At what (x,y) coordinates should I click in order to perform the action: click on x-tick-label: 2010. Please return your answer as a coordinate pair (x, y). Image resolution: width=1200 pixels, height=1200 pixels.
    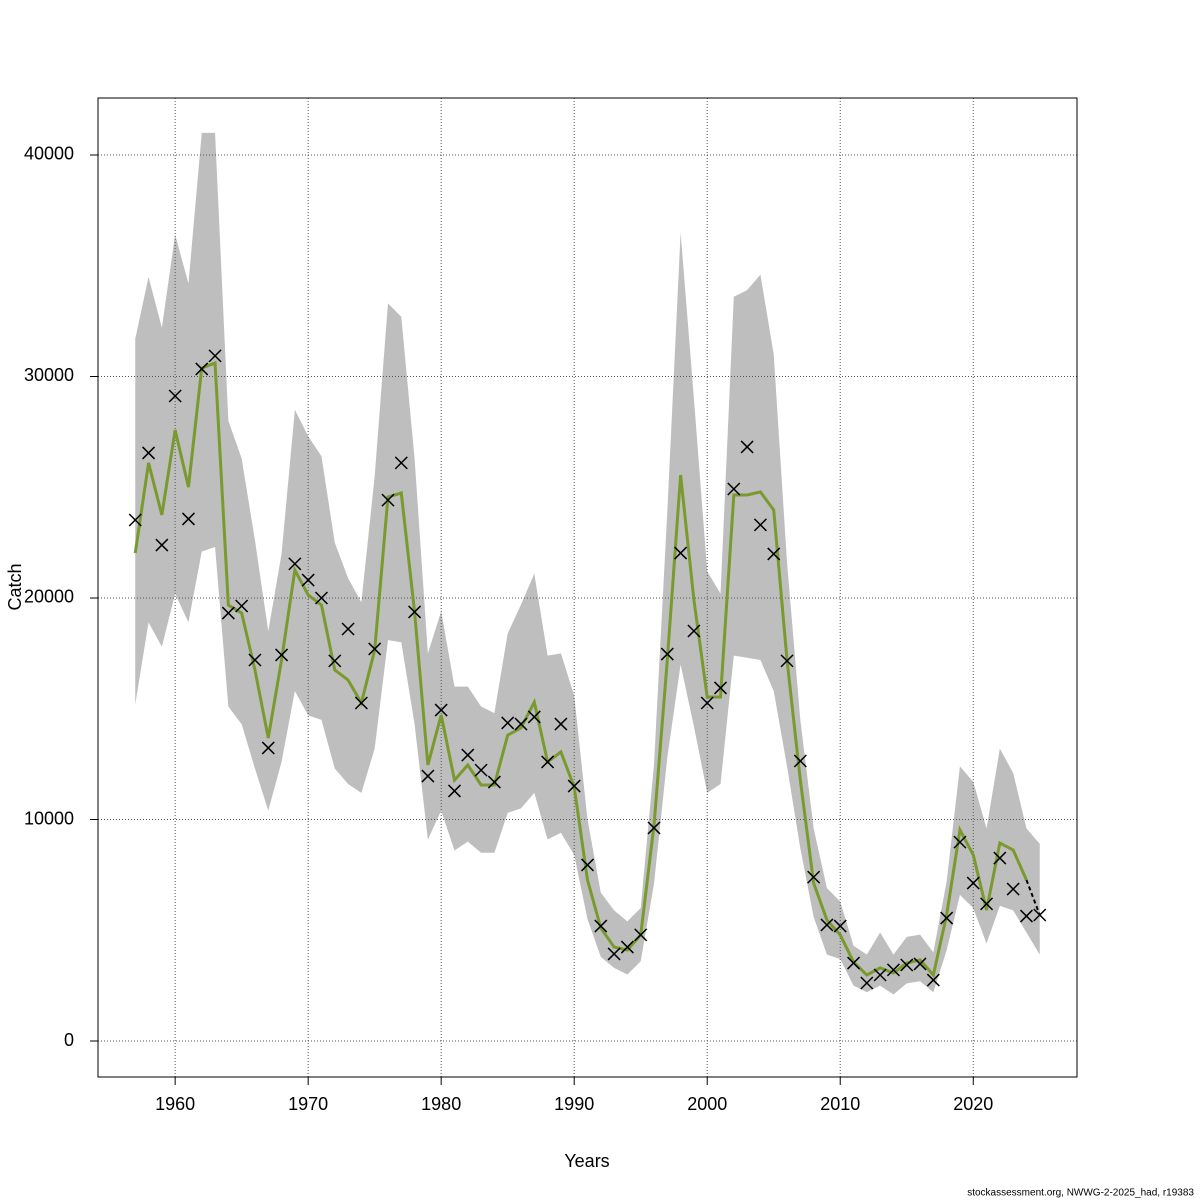
    Looking at the image, I should click on (840, 1104).